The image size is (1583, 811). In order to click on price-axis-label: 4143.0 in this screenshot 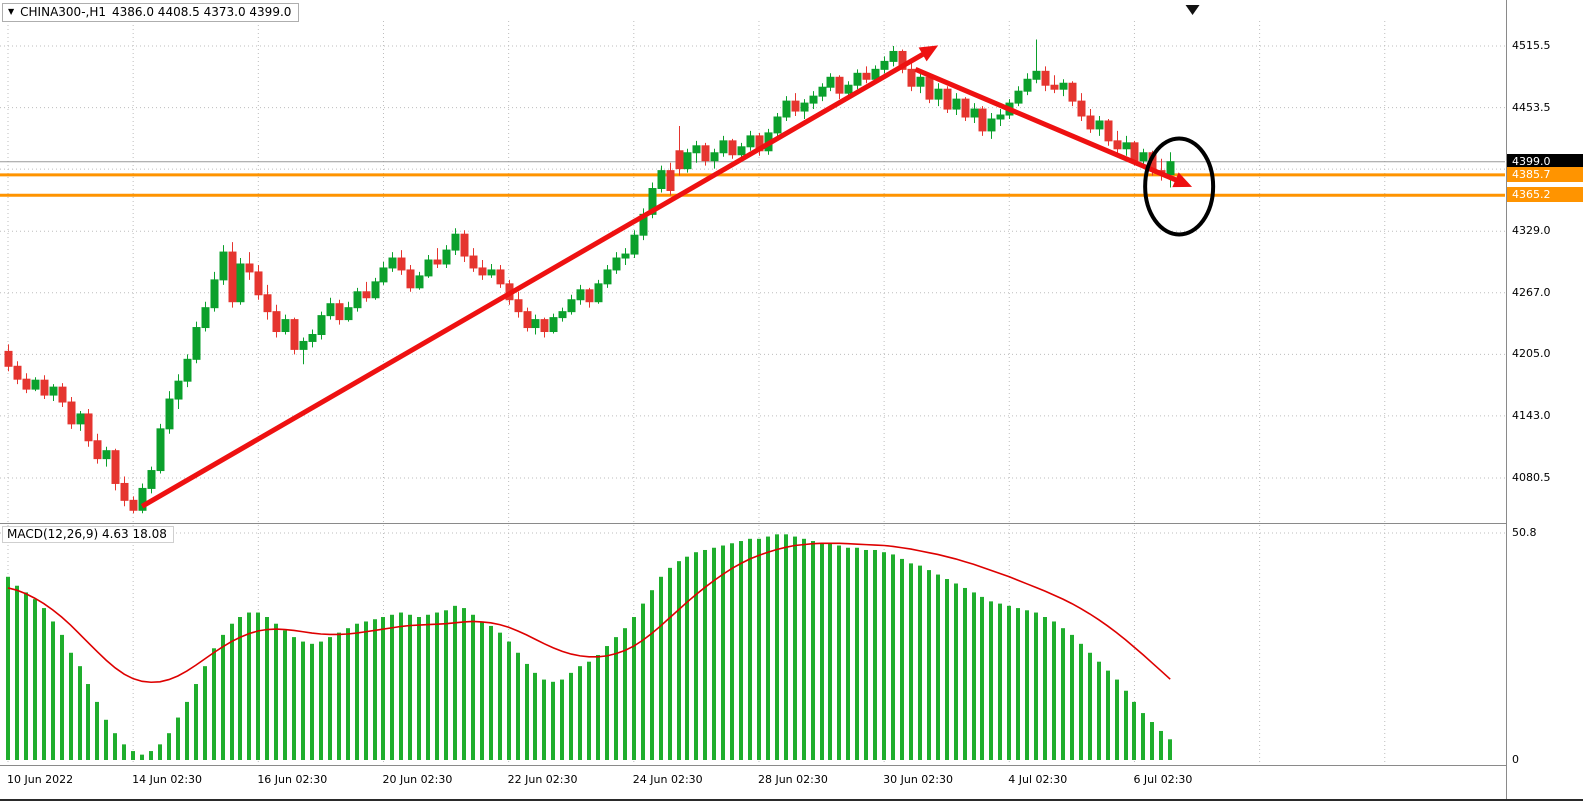, I will do `click(1531, 415)`.